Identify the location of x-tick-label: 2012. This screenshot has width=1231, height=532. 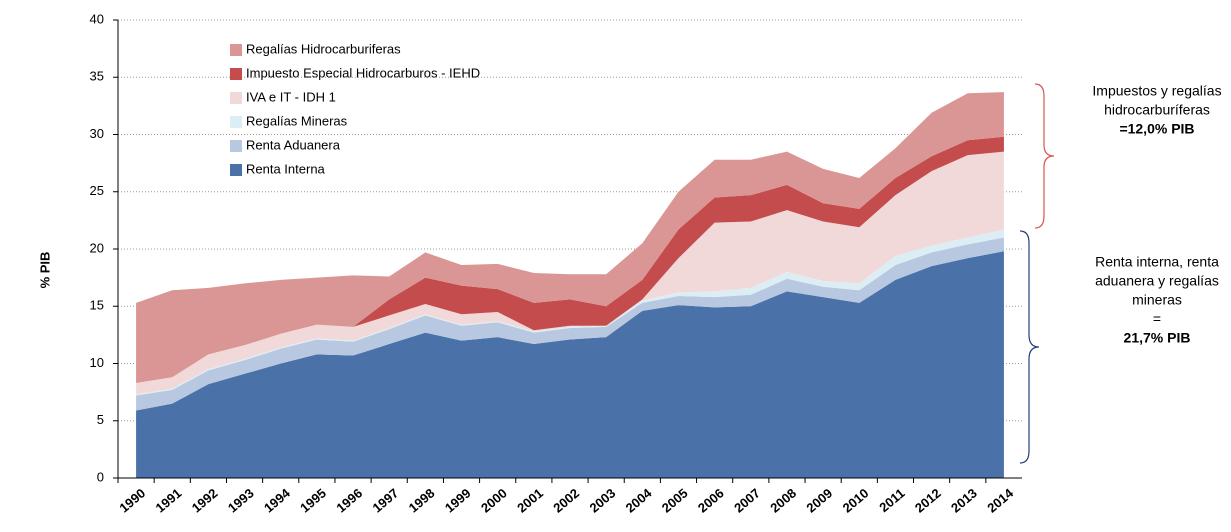
(928, 500).